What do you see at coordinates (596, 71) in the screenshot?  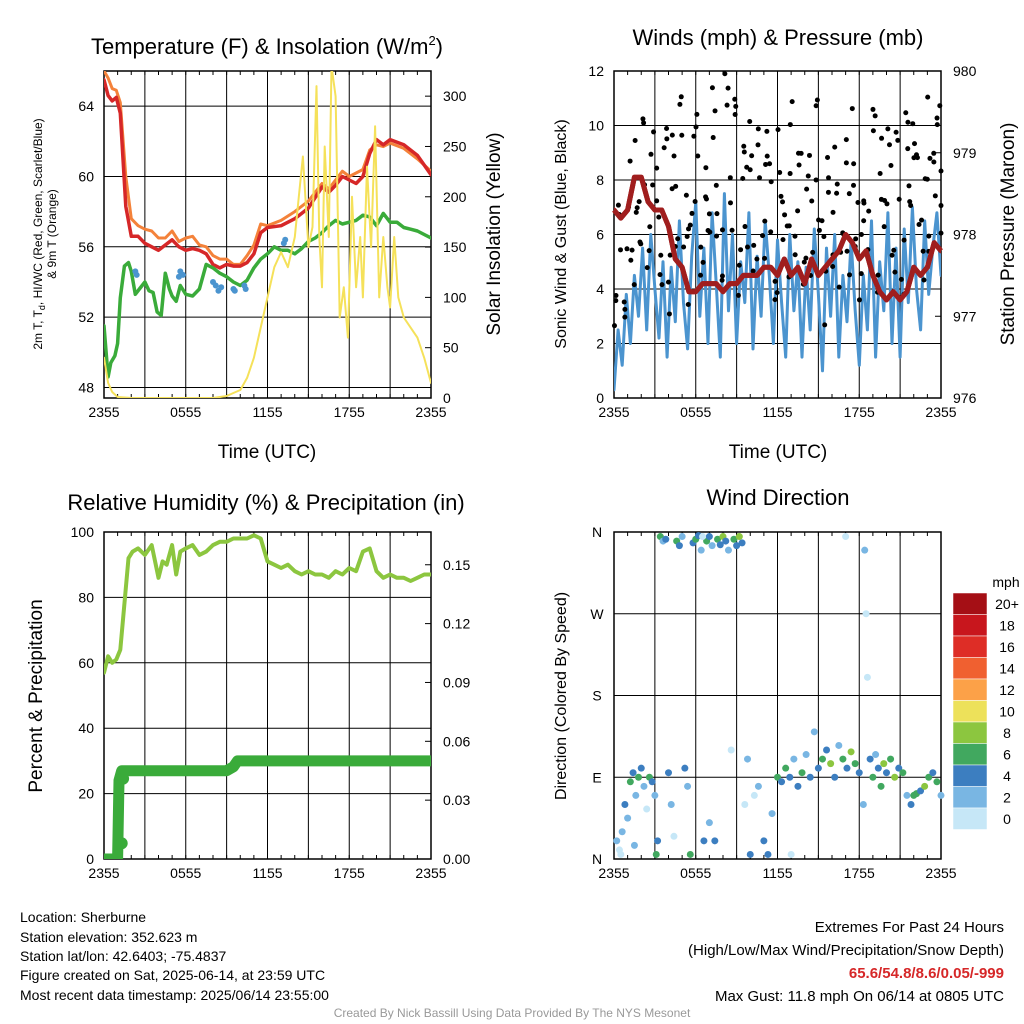 I see `y-tick-label: 12` at bounding box center [596, 71].